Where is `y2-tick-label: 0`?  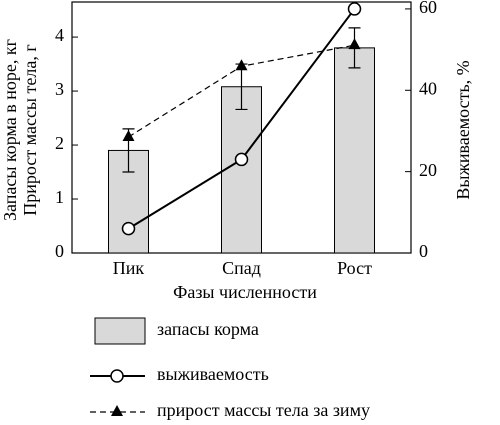 y2-tick-label: 0 is located at coordinates (423, 251).